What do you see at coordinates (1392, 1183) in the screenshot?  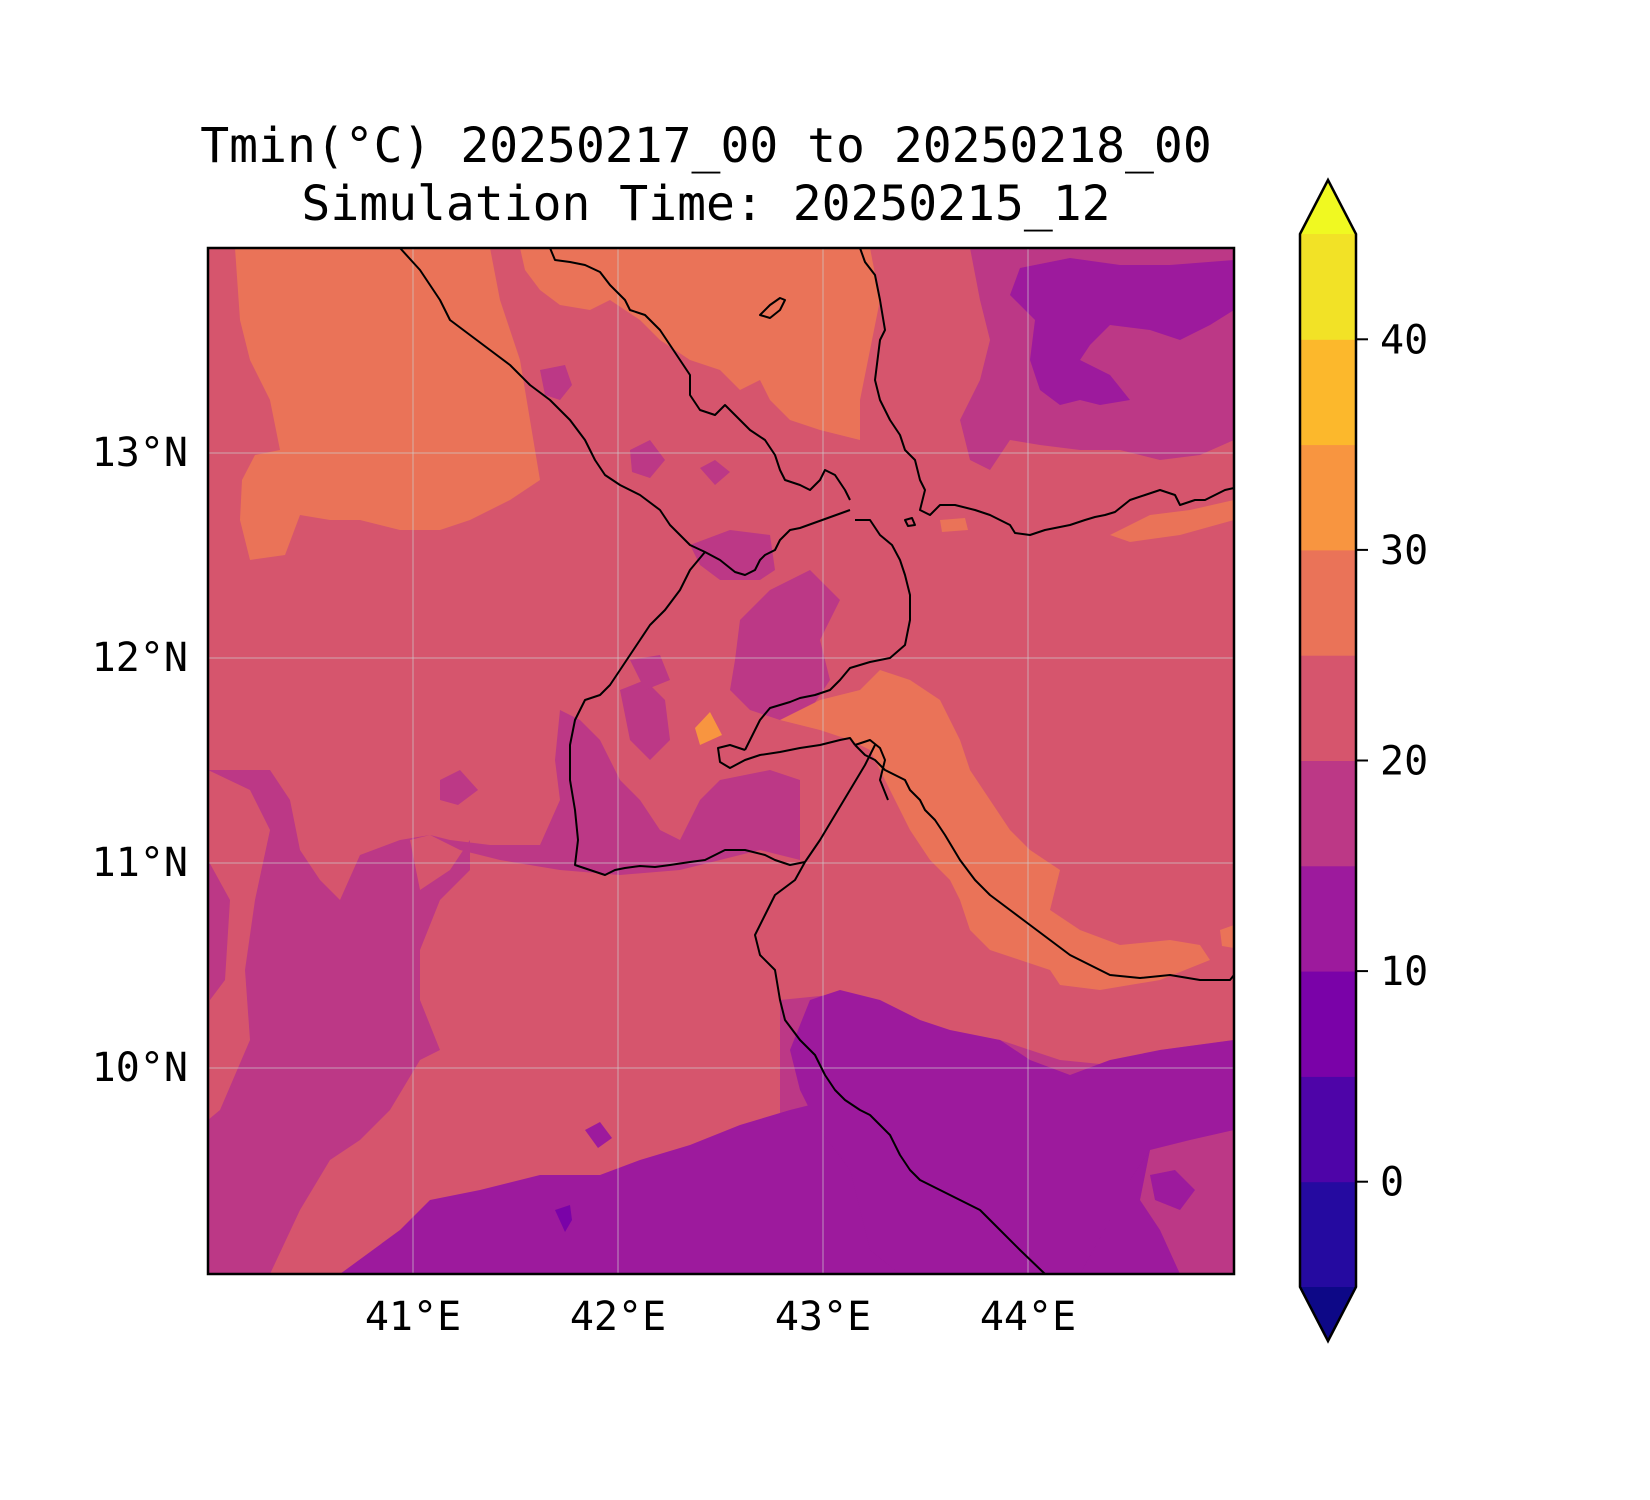 I see `colorbar-tick-label: 0` at bounding box center [1392, 1183].